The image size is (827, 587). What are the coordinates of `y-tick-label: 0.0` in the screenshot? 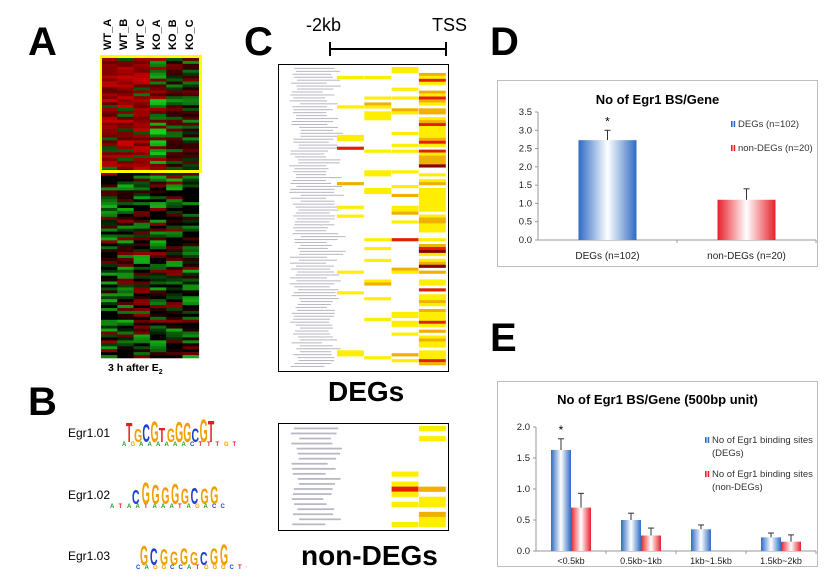 It's located at (525, 240).